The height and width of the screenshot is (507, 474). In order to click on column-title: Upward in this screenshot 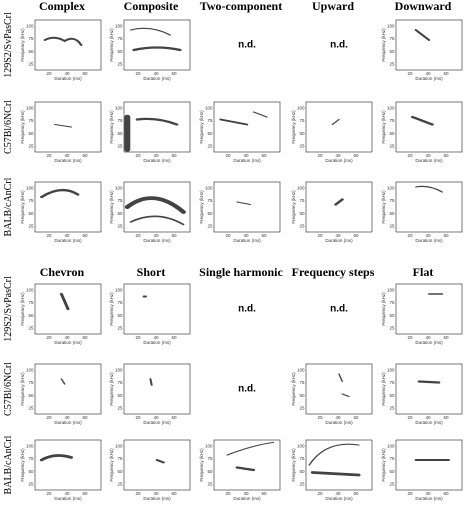, I will do `click(333, 6)`.